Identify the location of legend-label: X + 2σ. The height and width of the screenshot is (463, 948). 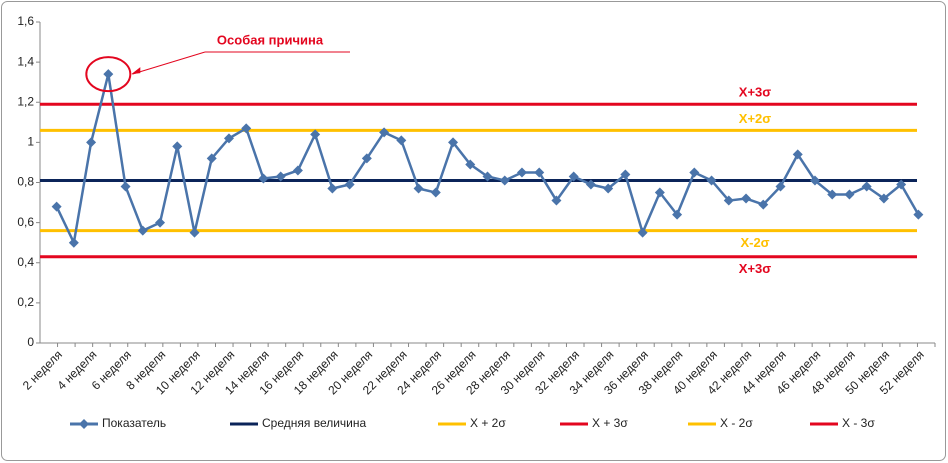
(488, 423).